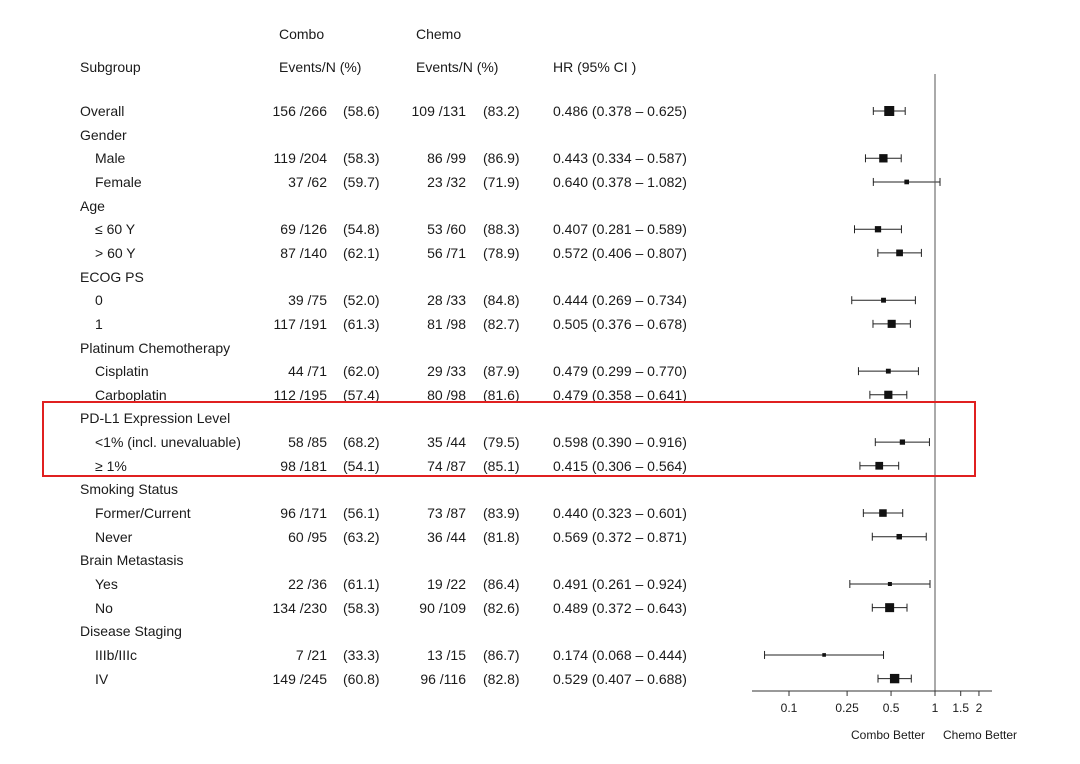 Image resolution: width=1080 pixels, height=764 pixels. Describe the element at coordinates (620, 252) in the screenshot. I see `hr-ci-text: 0.572 (0.406 – 0.807)` at that location.